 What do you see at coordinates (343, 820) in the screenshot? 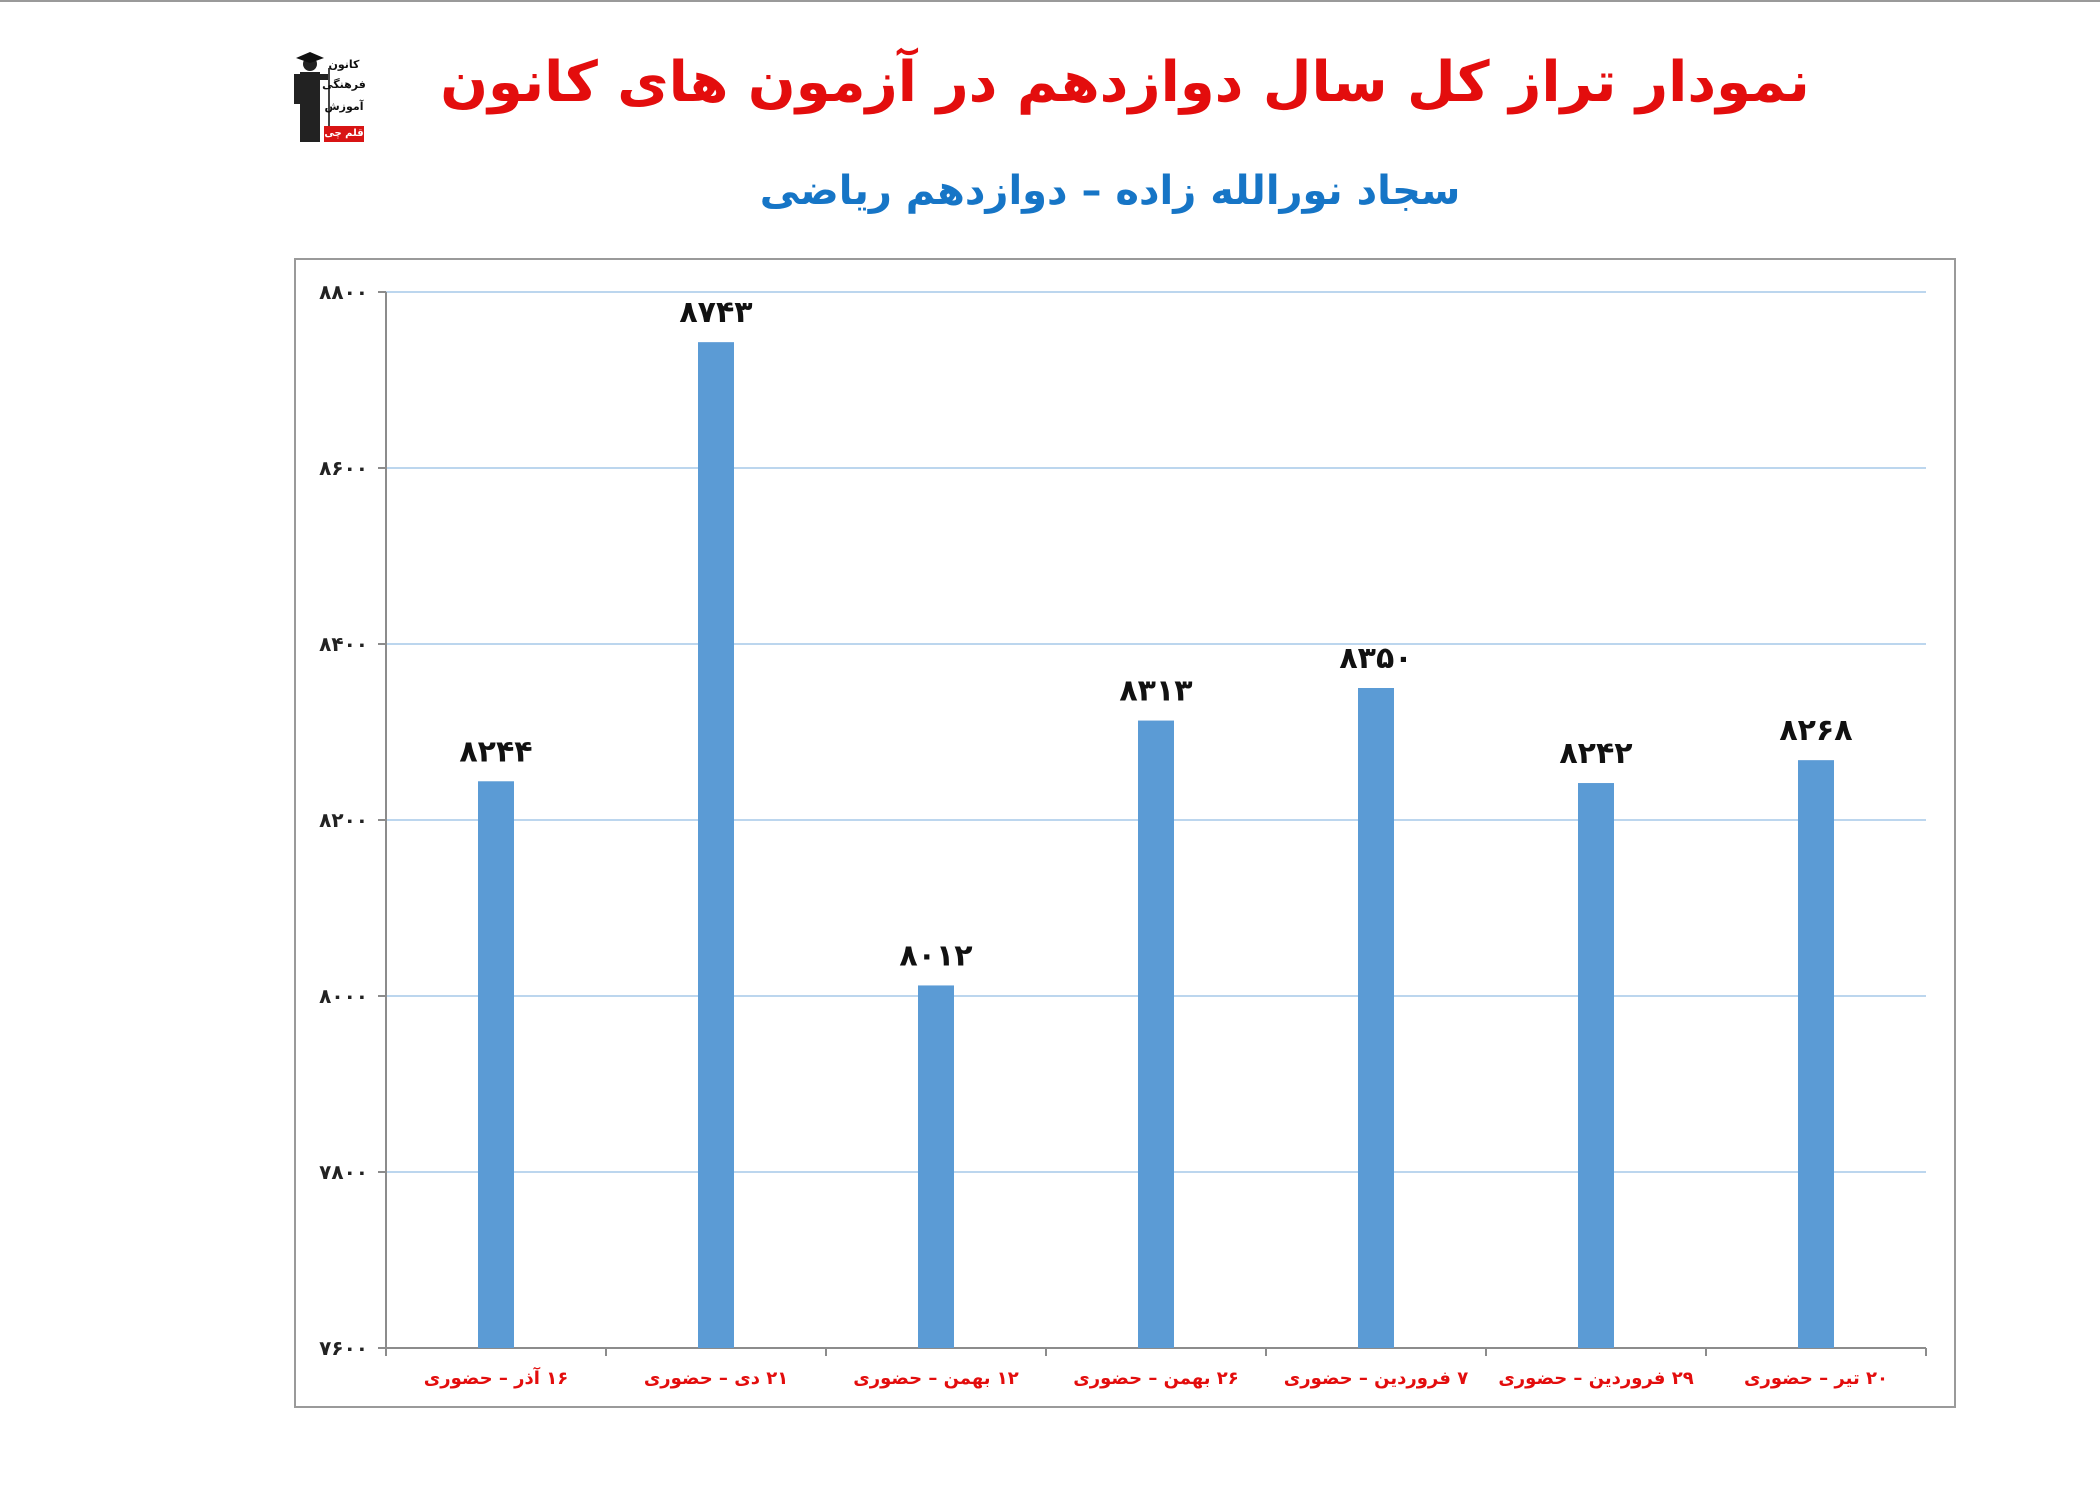
I see `y-tick-label: ۸۲۰۰` at bounding box center [343, 820].